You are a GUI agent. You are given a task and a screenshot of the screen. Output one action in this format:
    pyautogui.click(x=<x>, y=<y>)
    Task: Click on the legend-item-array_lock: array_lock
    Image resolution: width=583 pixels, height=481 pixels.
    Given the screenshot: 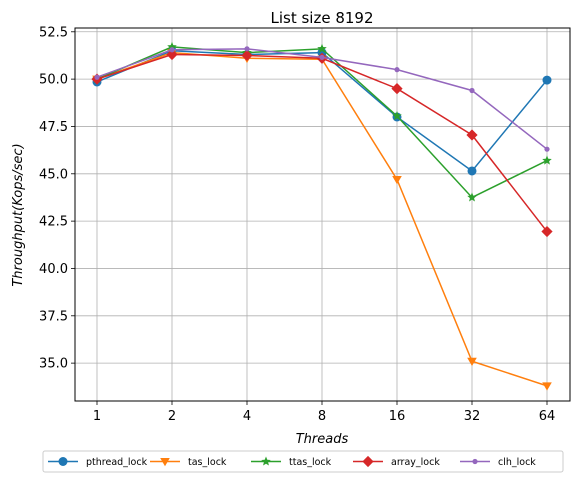 What is the action you would take?
    pyautogui.click(x=396, y=461)
    